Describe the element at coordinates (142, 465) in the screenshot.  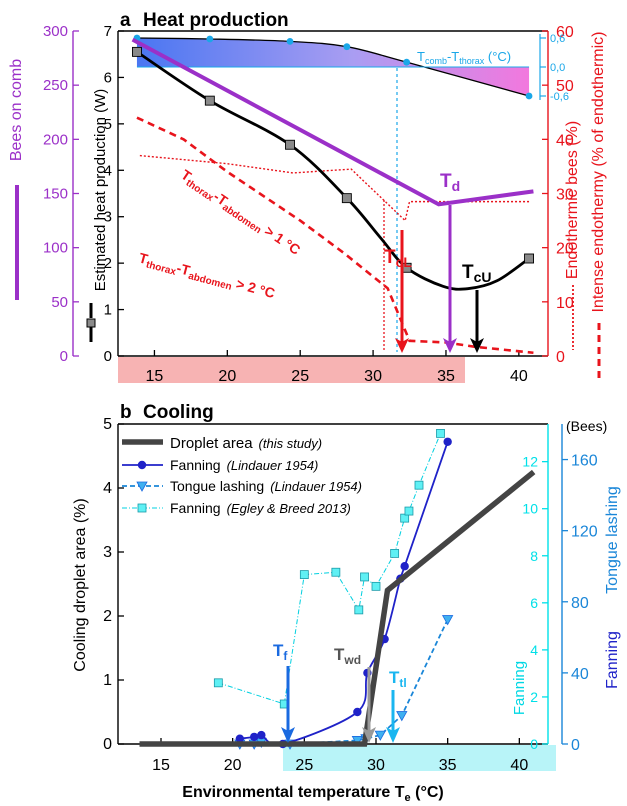
I see `legend-fanning-marker` at that location.